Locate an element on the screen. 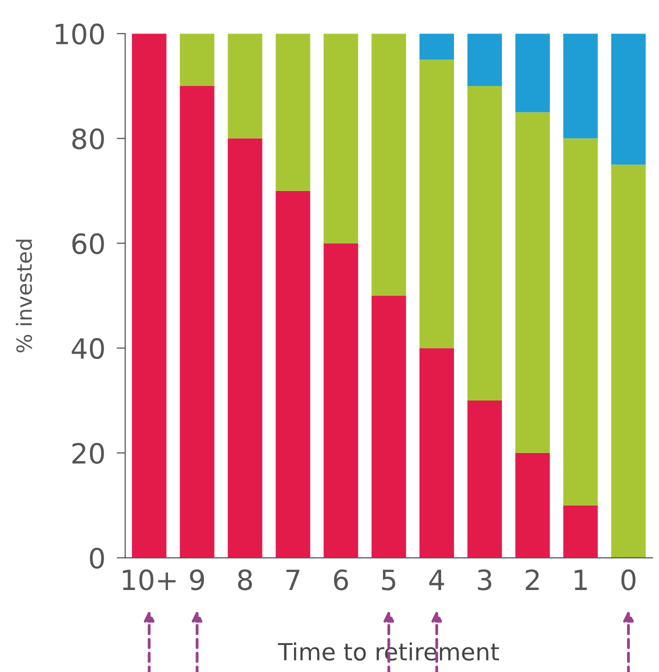 The image size is (659, 672). y-axis-title: % invested is located at coordinates (24, 296).